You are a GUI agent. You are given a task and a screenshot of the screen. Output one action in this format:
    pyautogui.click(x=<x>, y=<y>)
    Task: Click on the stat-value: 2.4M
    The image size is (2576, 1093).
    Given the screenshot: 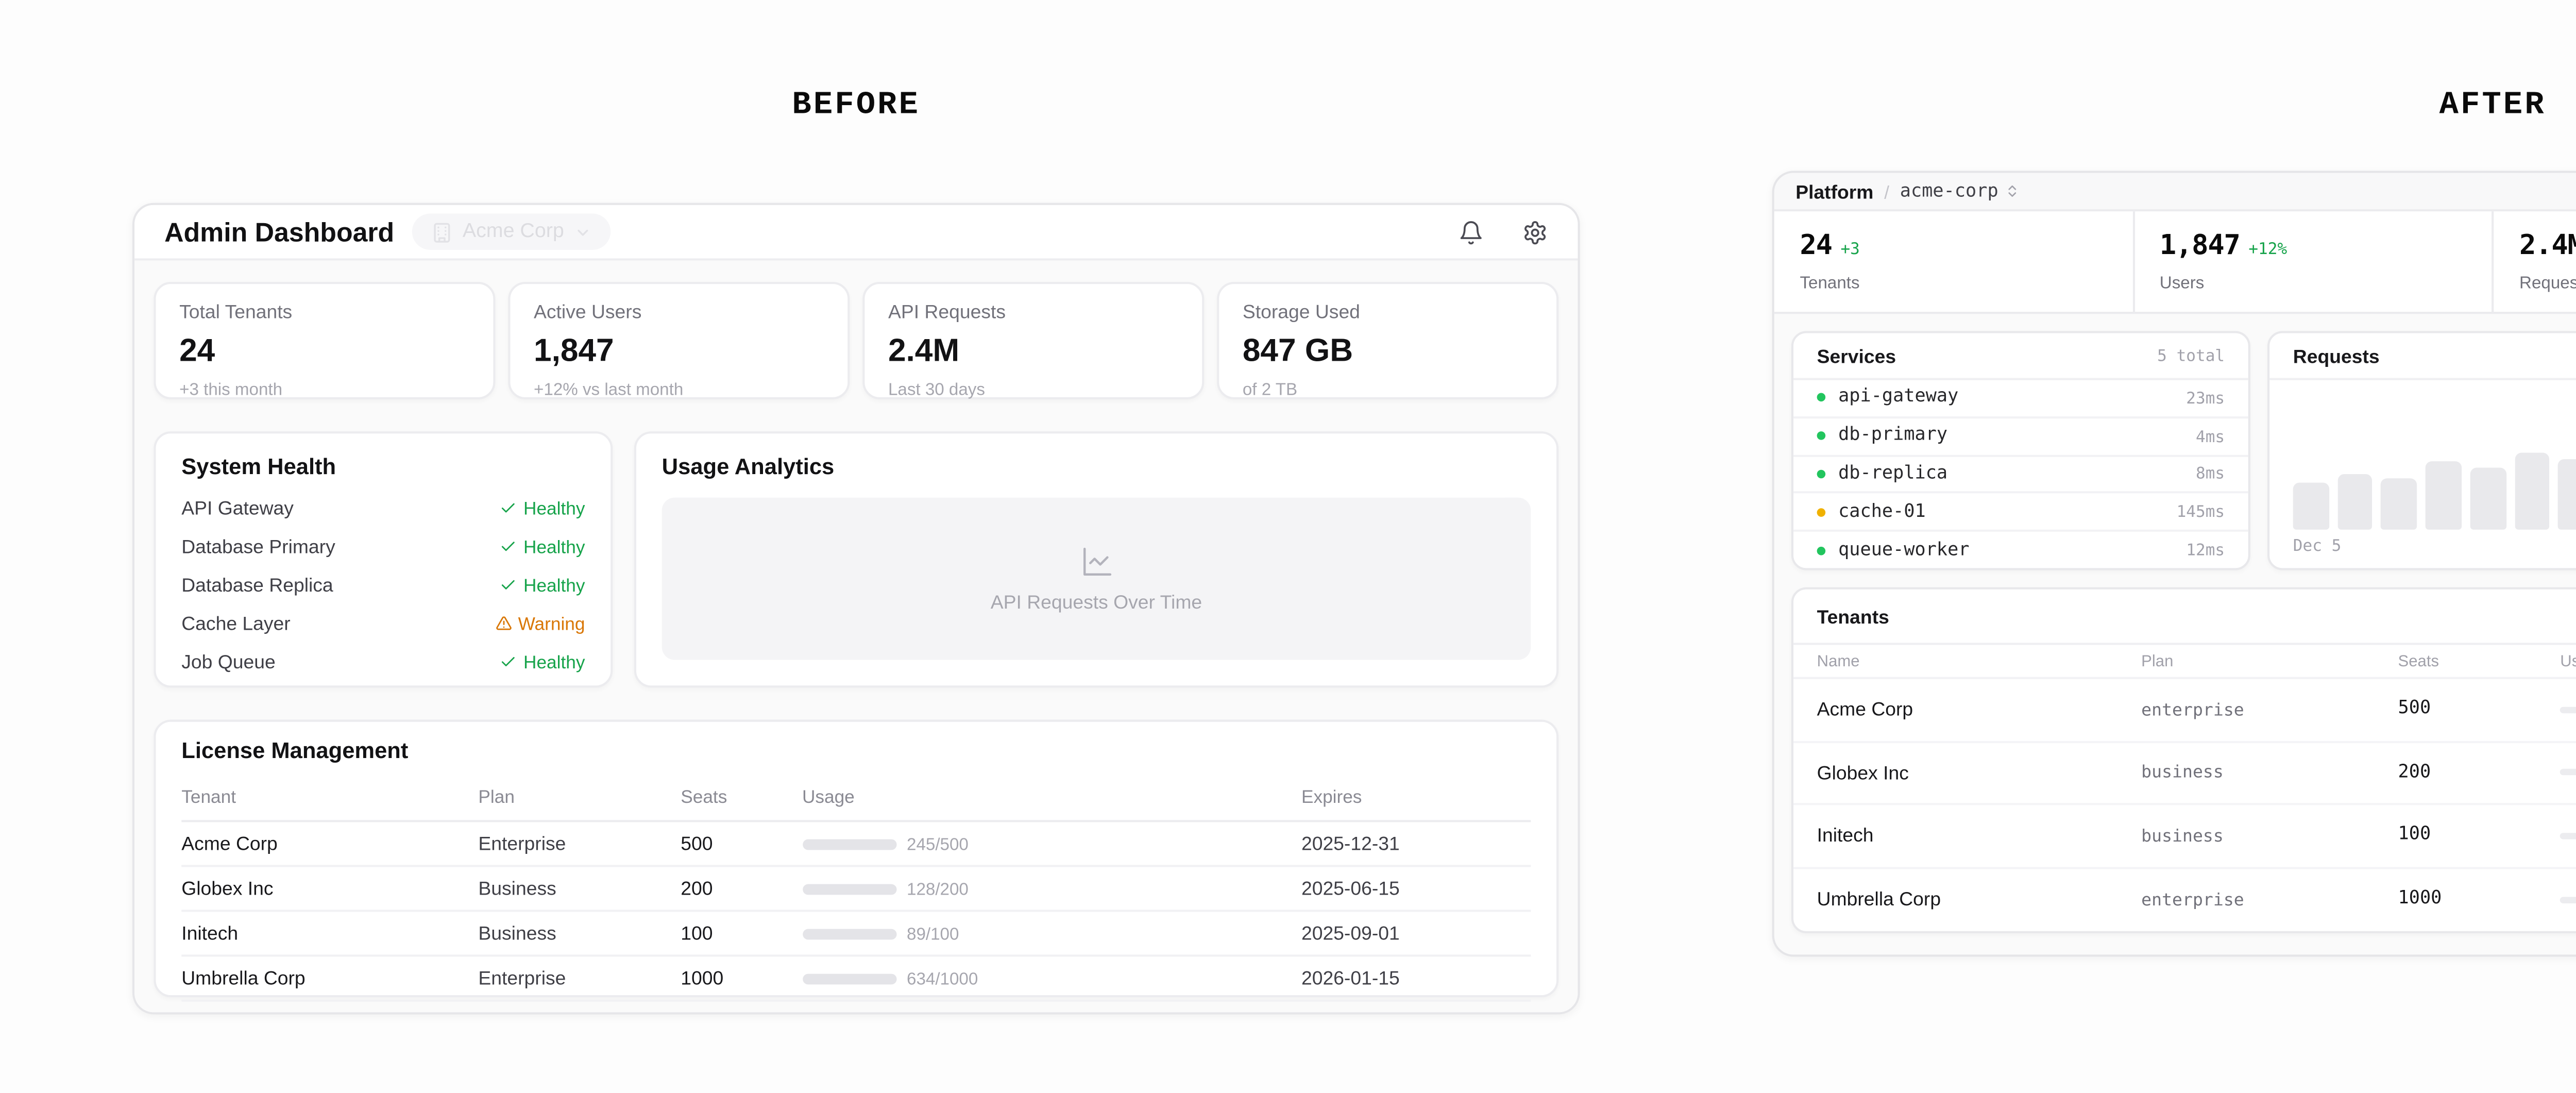 What is the action you would take?
    pyautogui.click(x=924, y=351)
    